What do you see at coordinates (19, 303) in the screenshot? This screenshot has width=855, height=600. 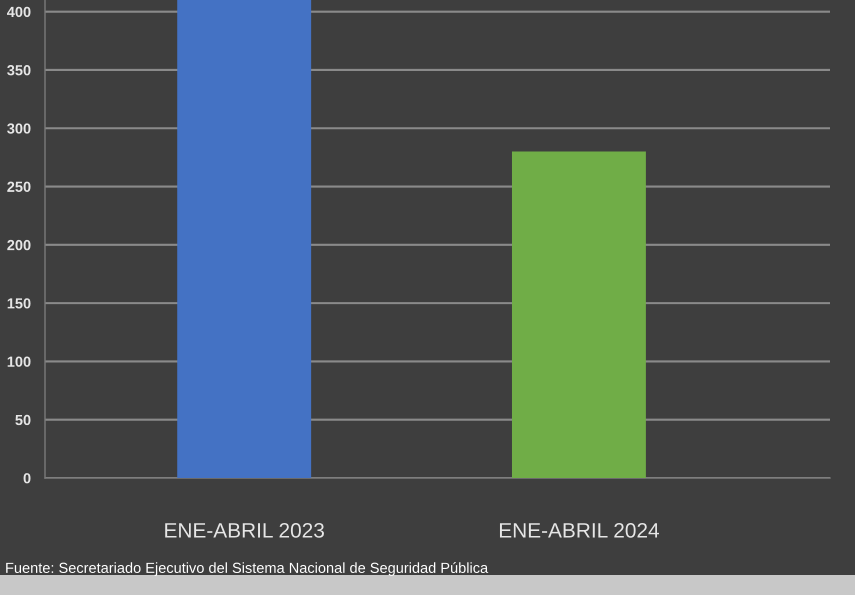 I see `y-tick-label: 150` at bounding box center [19, 303].